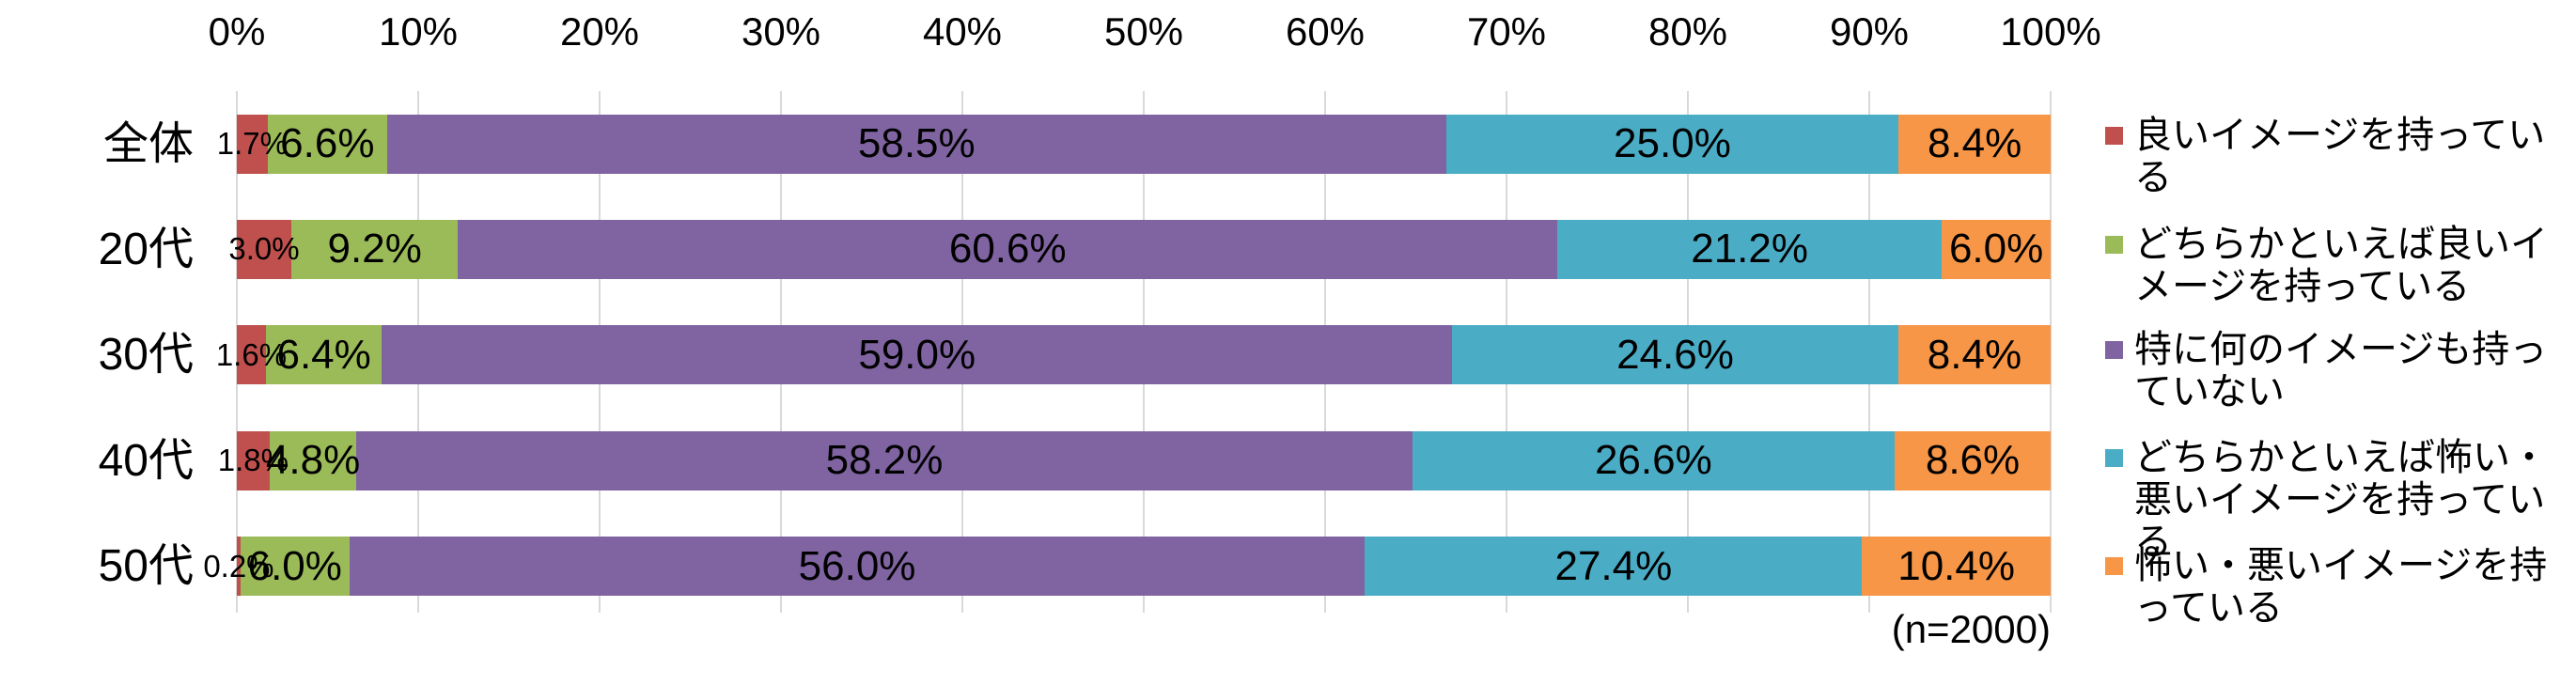 This screenshot has width=2576, height=685. I want to click on data-label: 1.7%, so click(252, 144).